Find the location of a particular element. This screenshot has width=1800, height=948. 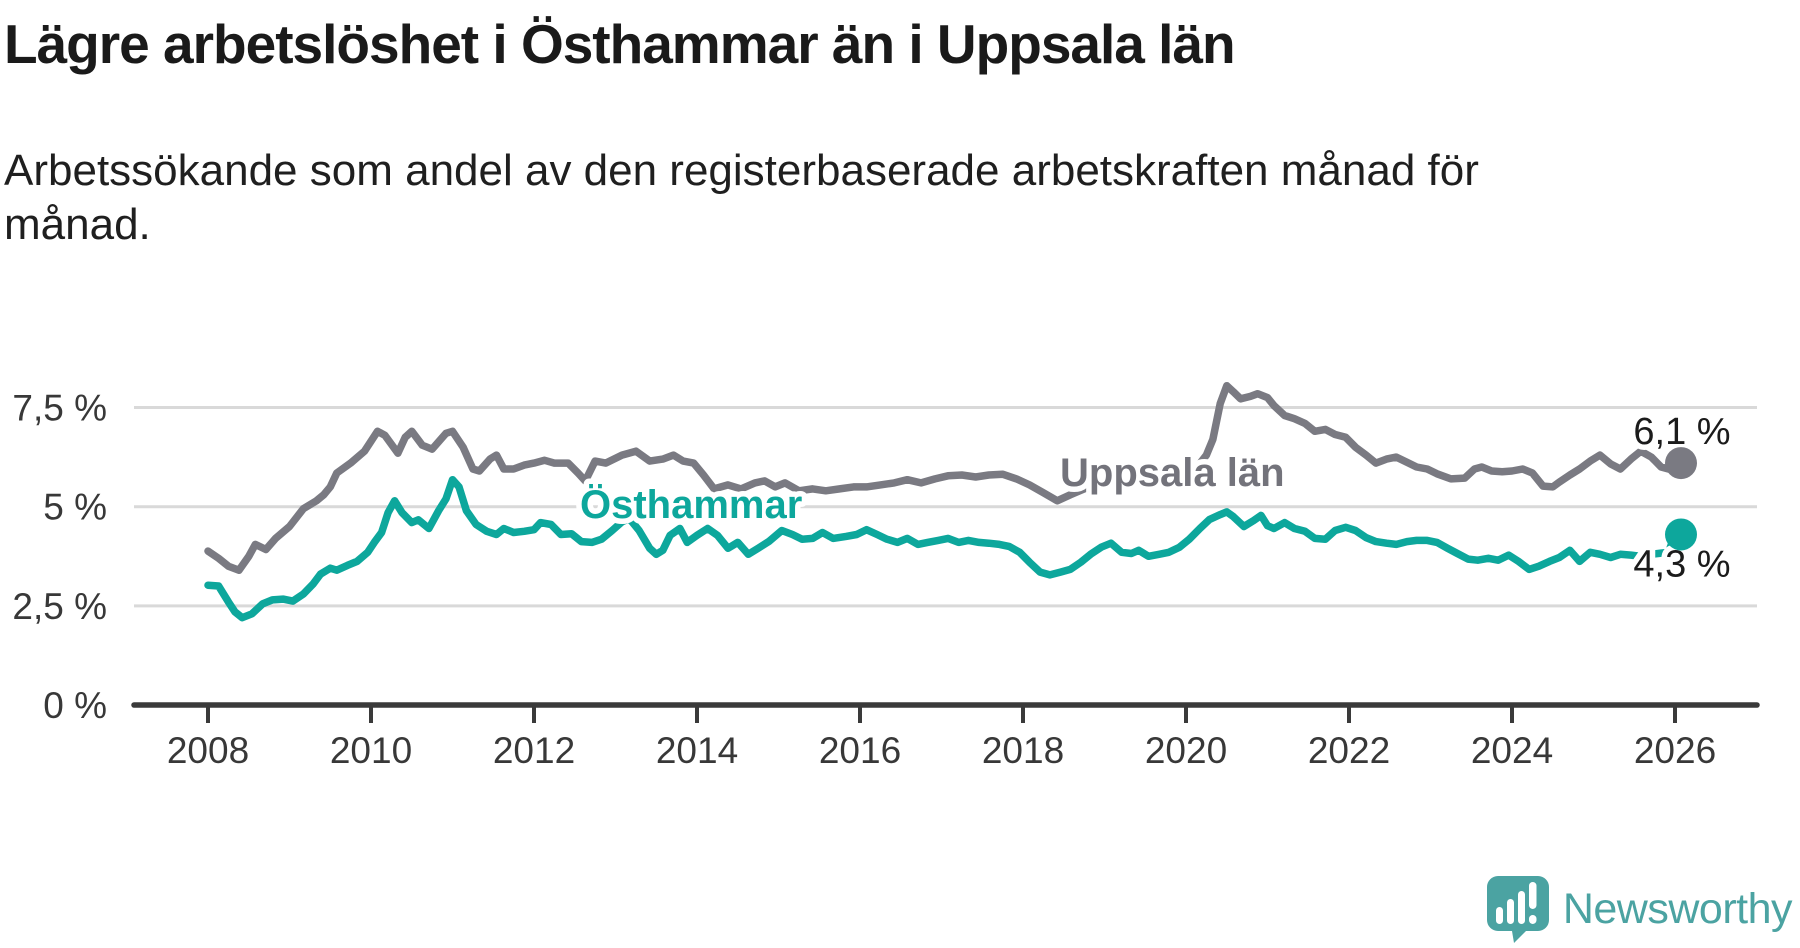

end-dot-uppsala-lan is located at coordinates (1681, 463).